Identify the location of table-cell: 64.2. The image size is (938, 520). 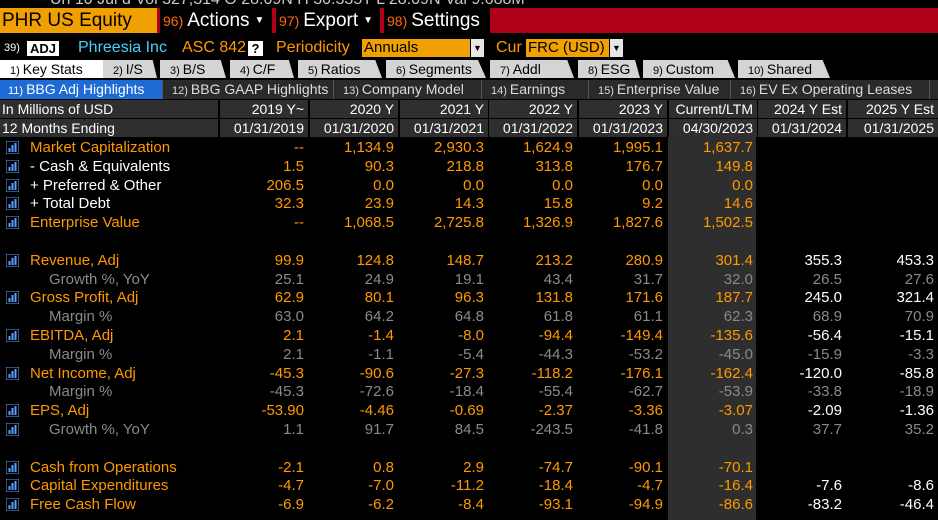
(379, 317).